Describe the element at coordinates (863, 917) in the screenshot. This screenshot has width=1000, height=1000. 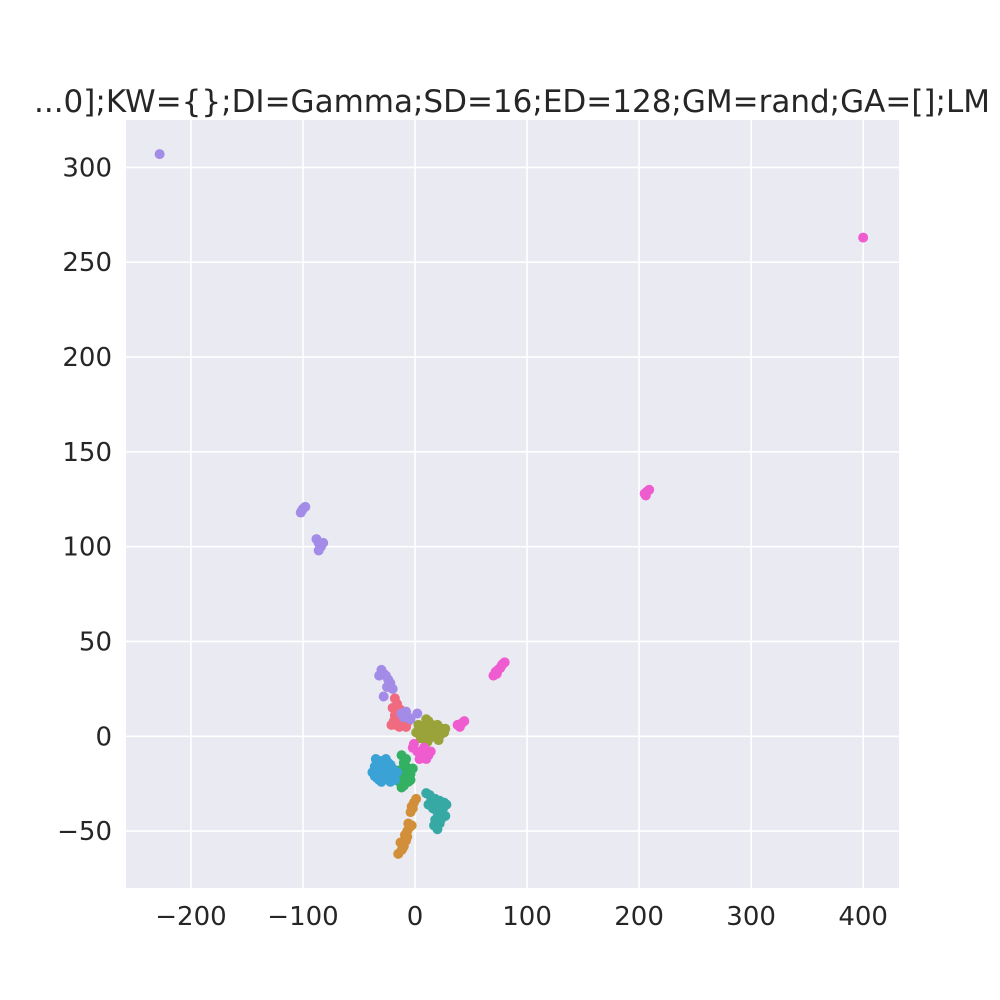
I see `x-tick-label: 400` at that location.